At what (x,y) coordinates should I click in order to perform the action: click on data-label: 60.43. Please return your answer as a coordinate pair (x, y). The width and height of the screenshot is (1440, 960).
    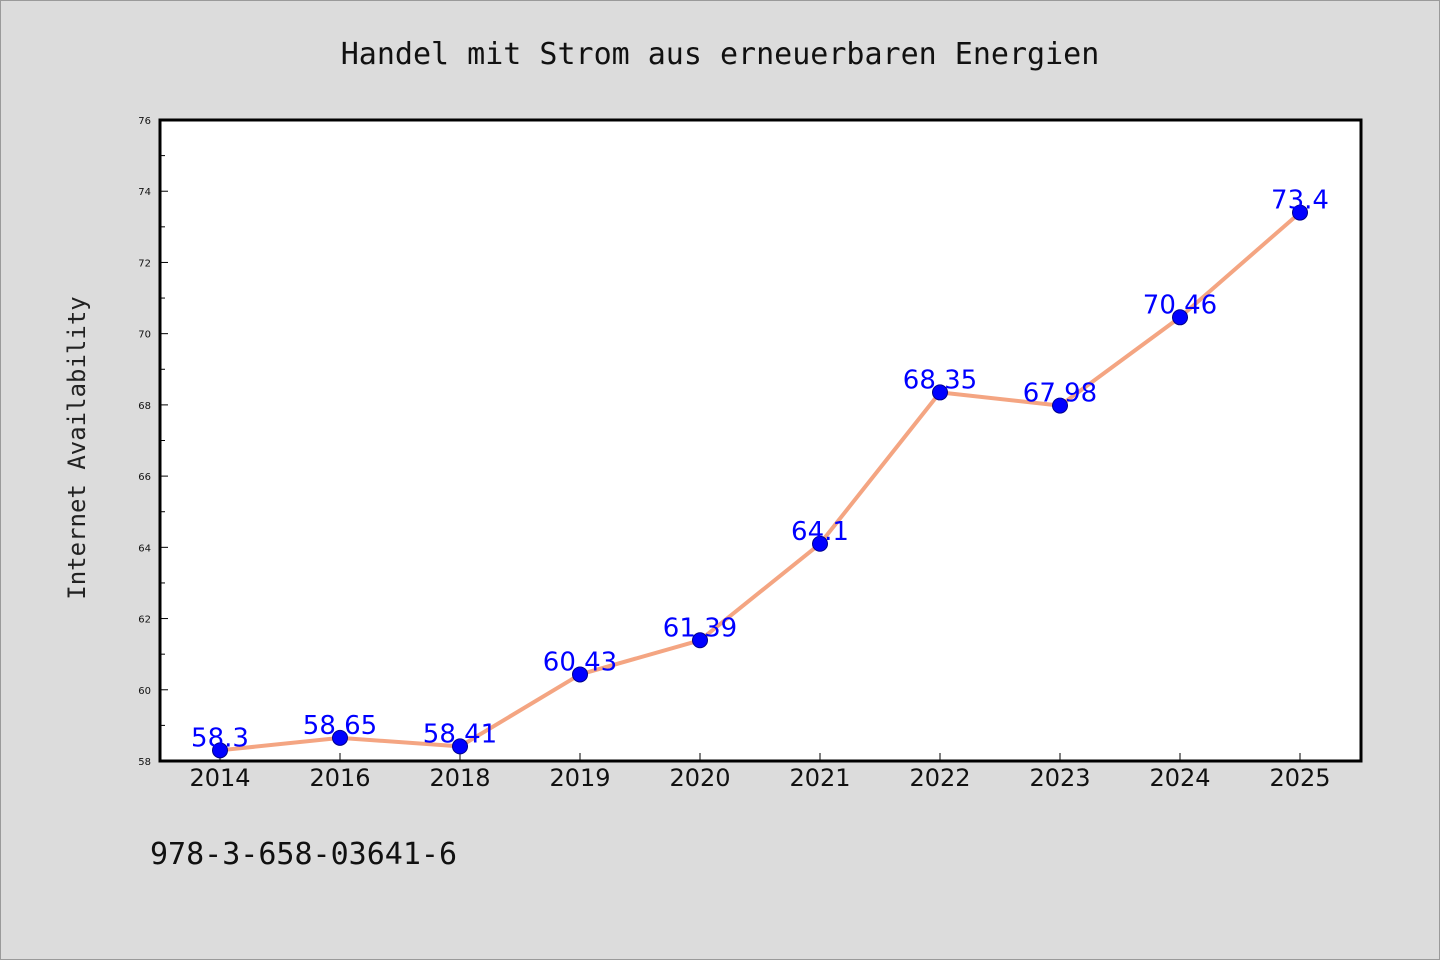
    Looking at the image, I should click on (580, 662).